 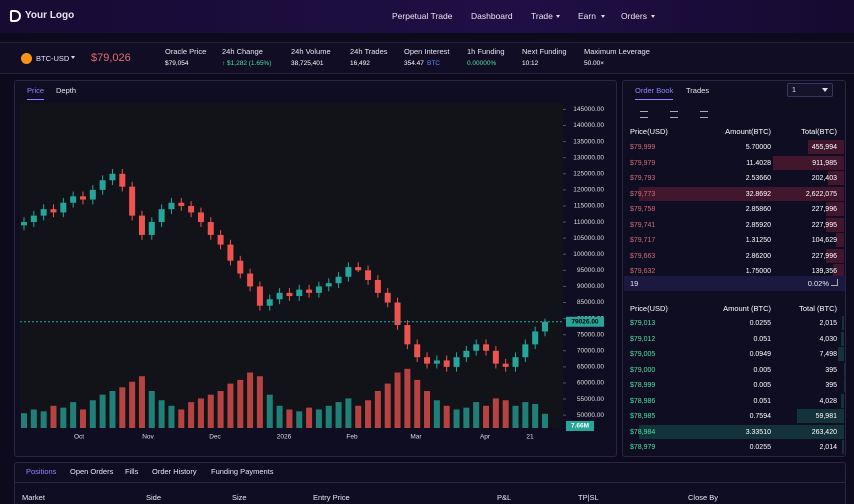 What do you see at coordinates (643, 225) in the screenshot?
I see `ob-cell: $79,741` at bounding box center [643, 225].